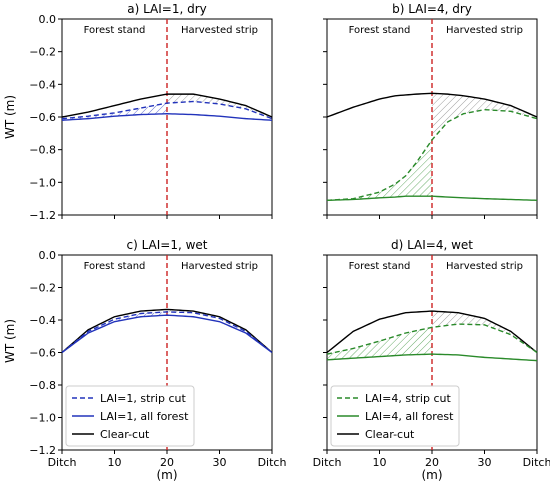 The height and width of the screenshot is (484, 550). I want to click on panel-title: a) LAI=1, dry, so click(167, 9).